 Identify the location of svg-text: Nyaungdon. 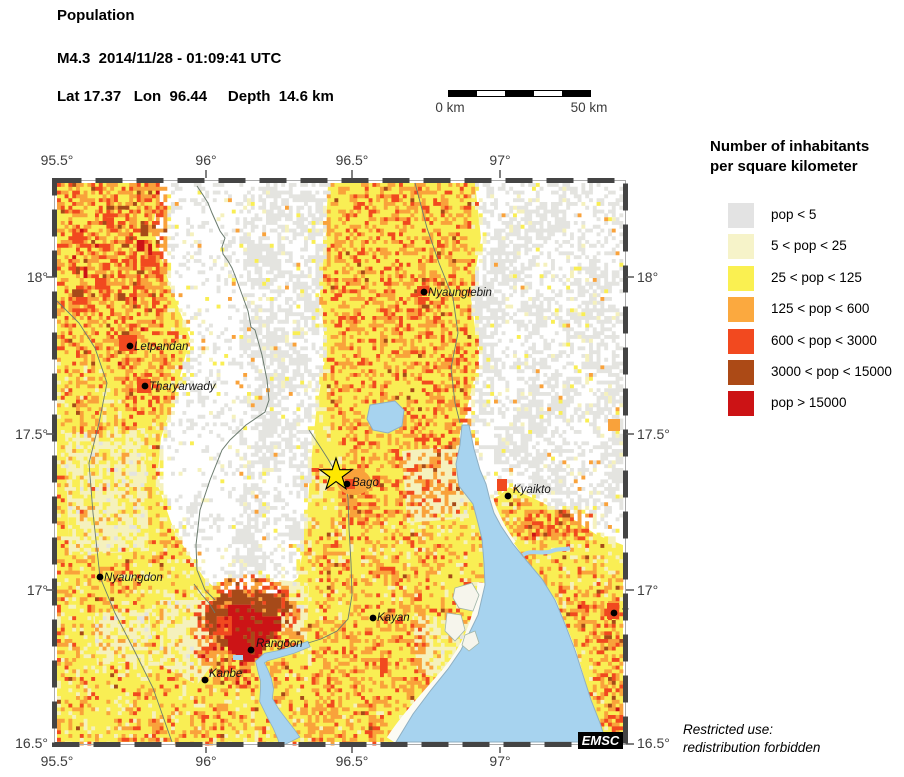
(133, 578).